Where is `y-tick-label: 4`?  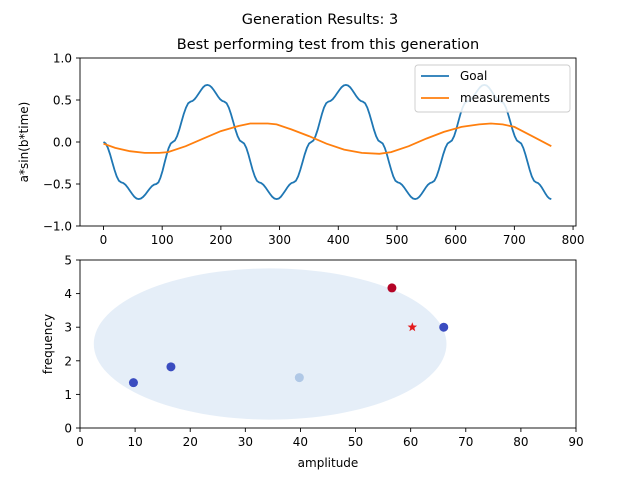
y-tick-label: 4 is located at coordinates (68, 294).